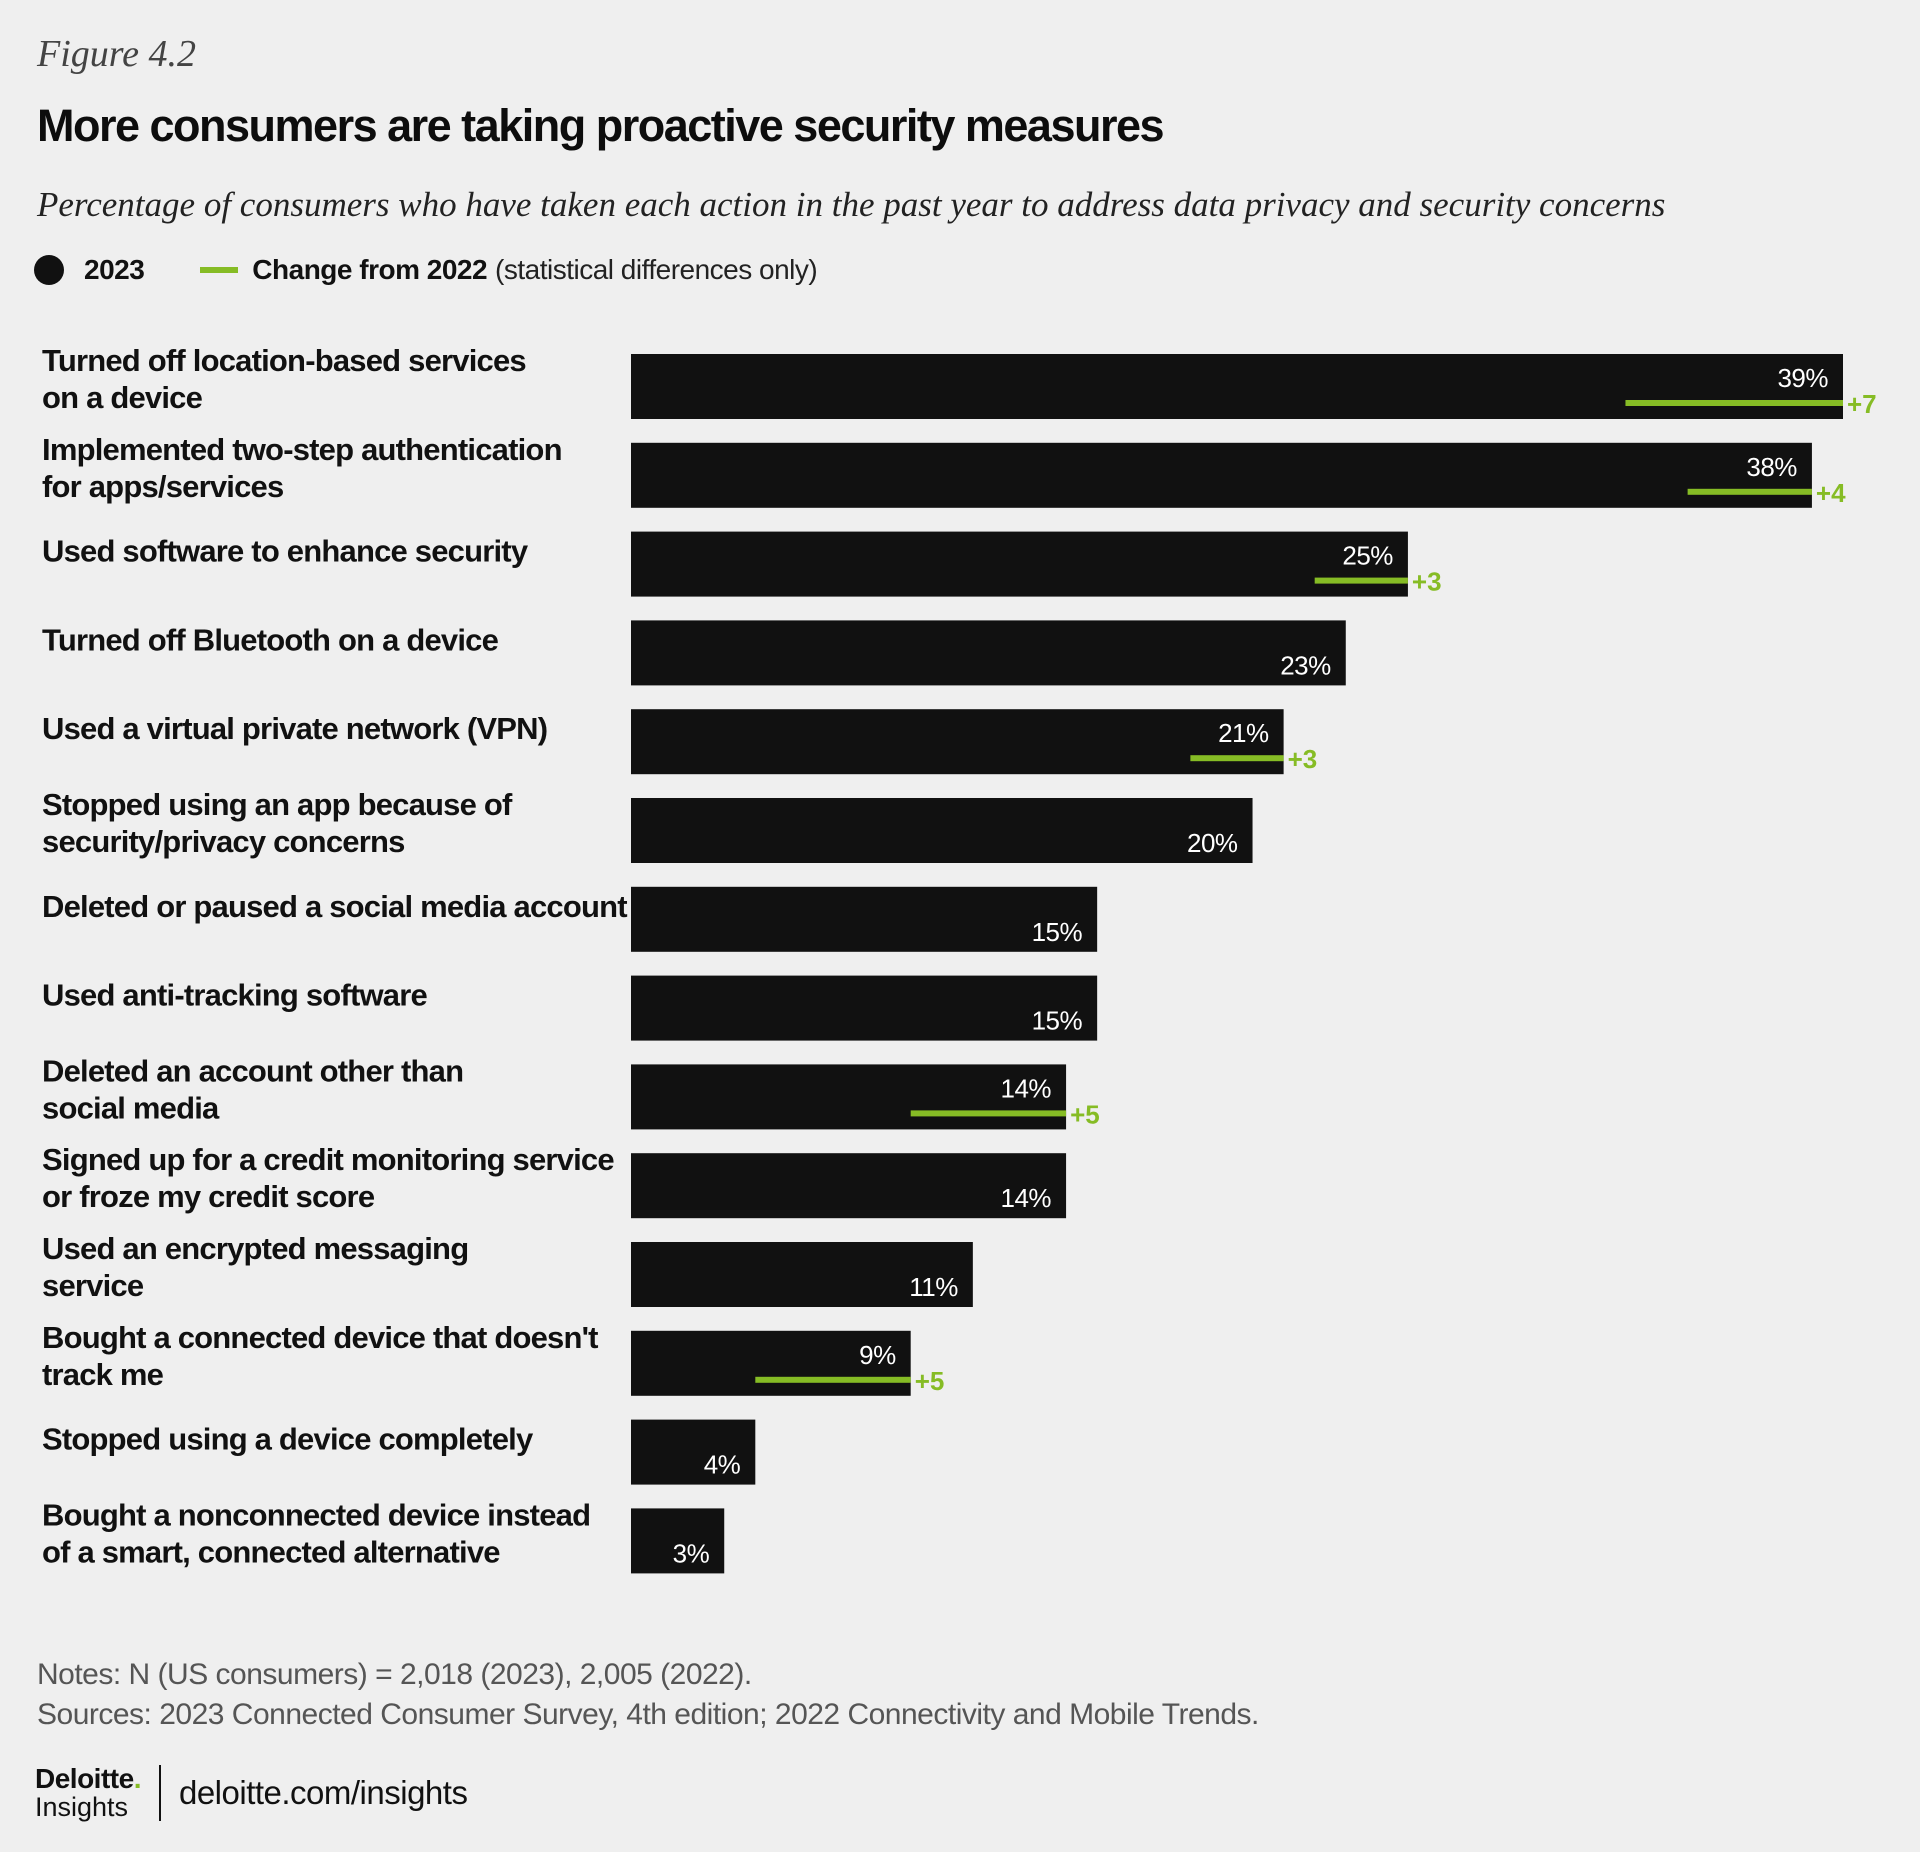 This screenshot has height=1852, width=1920. I want to click on figure-label: Figure 4.2, so click(117, 54).